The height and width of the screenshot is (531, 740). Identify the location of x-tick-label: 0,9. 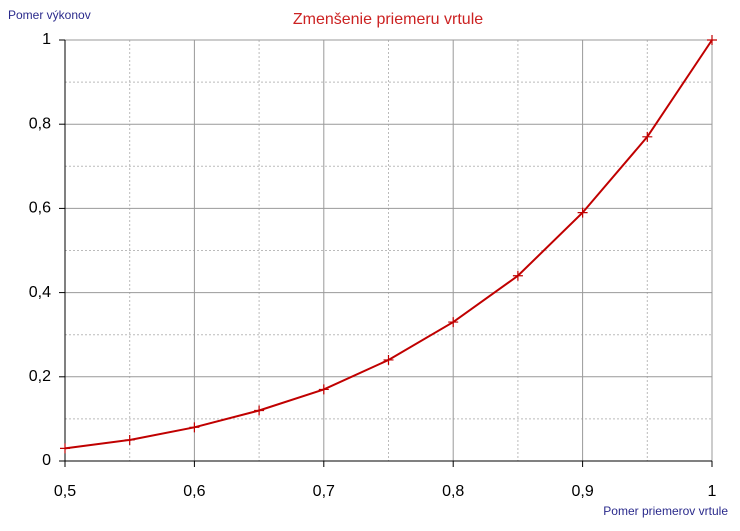
(582, 491).